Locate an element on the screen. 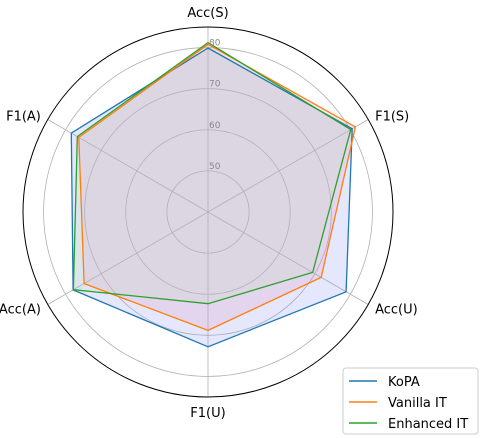  spoke-acc-u is located at coordinates (288, 258).